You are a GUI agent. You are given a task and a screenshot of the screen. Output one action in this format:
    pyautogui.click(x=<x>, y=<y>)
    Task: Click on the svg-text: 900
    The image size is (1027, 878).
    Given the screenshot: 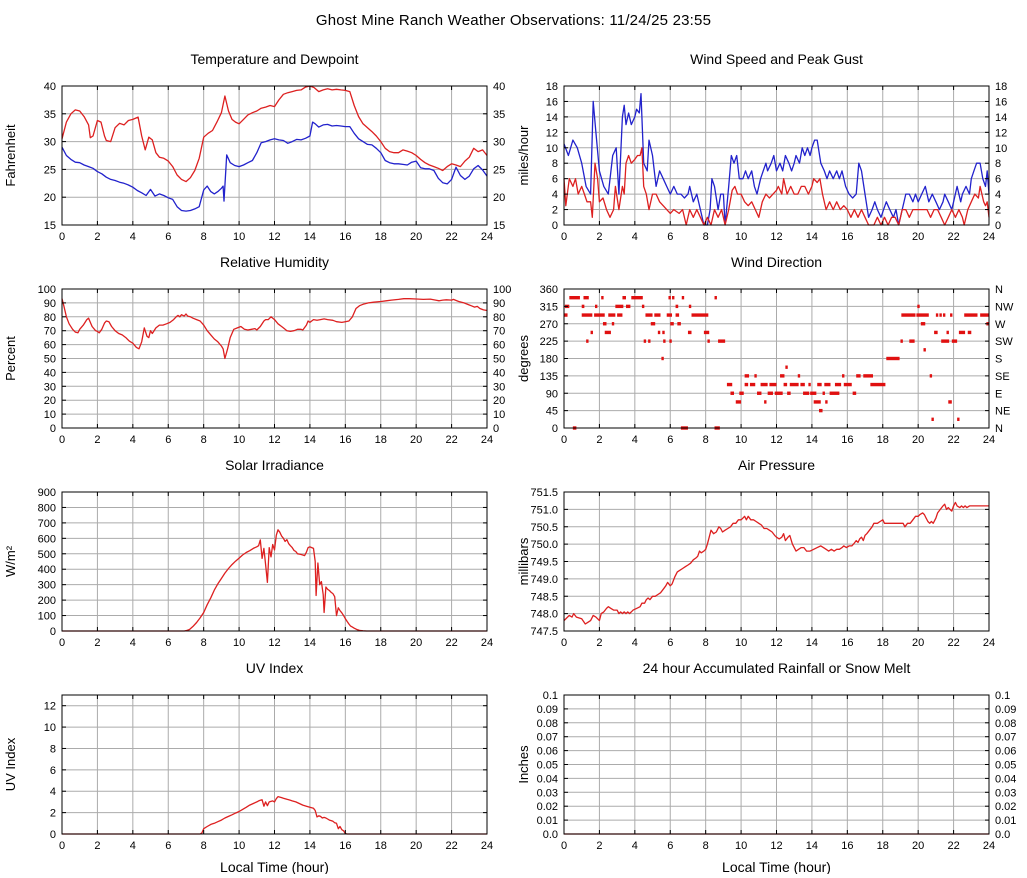 What is the action you would take?
    pyautogui.click(x=47, y=493)
    